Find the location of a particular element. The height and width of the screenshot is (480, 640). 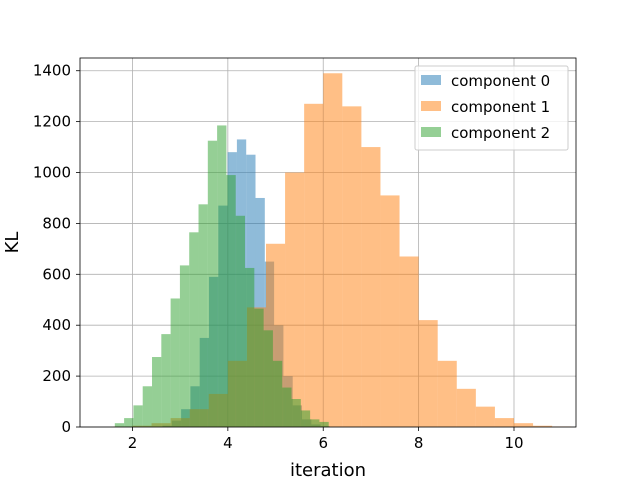

y-tick-label: 600 is located at coordinates (56, 274).